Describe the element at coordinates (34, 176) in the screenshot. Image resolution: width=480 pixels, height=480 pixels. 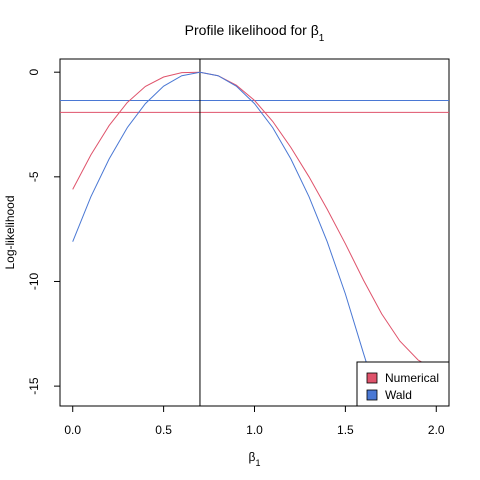
I see `y-tick-label: -5` at that location.